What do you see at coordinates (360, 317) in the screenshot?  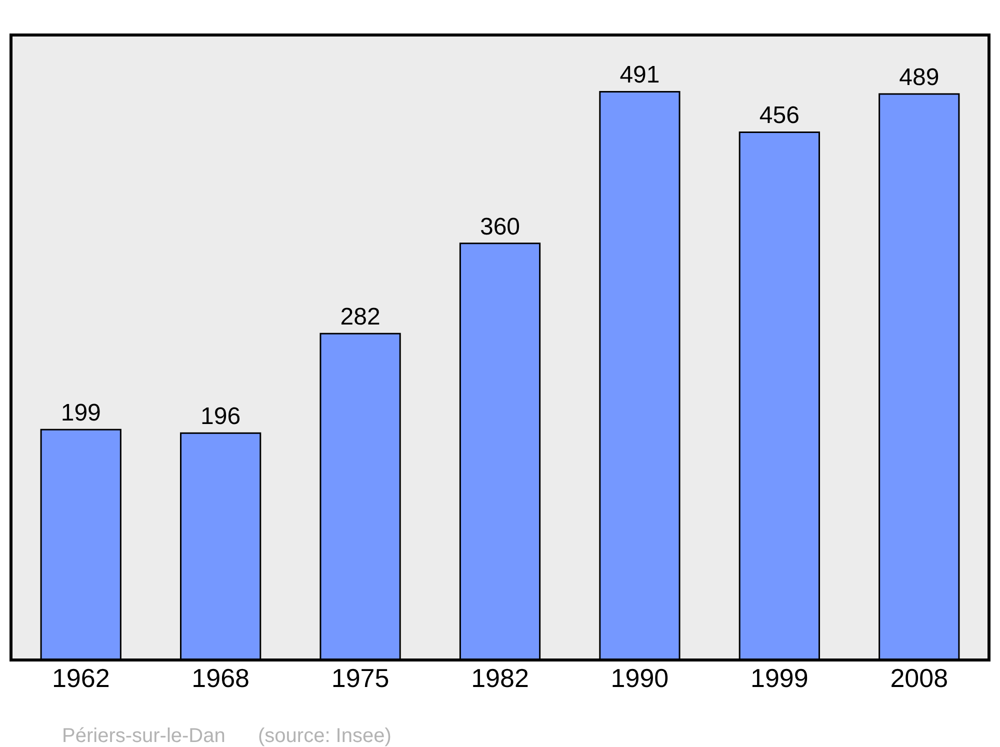 I see `data-label: 282` at bounding box center [360, 317].